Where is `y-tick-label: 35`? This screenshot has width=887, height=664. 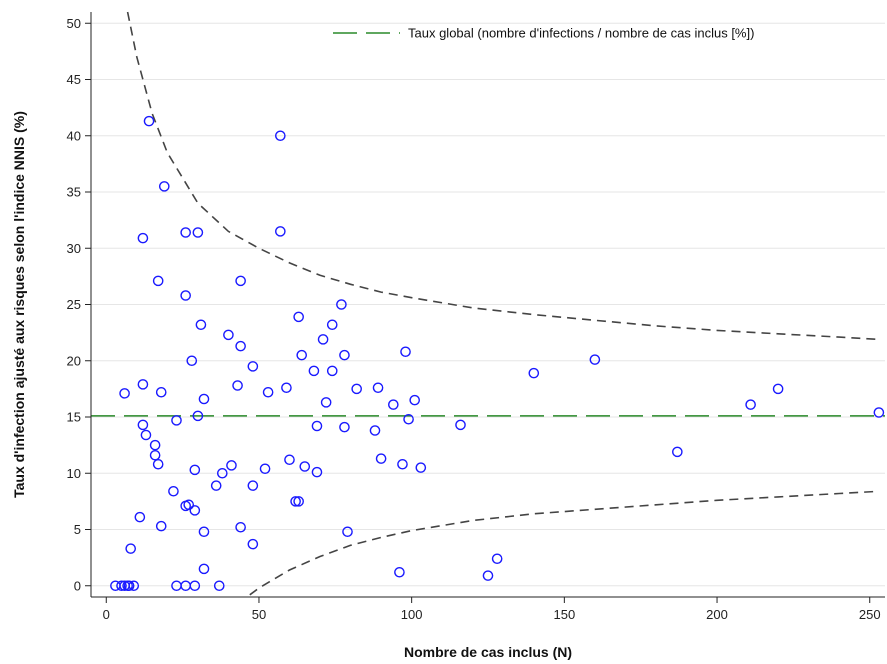 y-tick-label: 35 is located at coordinates (74, 192).